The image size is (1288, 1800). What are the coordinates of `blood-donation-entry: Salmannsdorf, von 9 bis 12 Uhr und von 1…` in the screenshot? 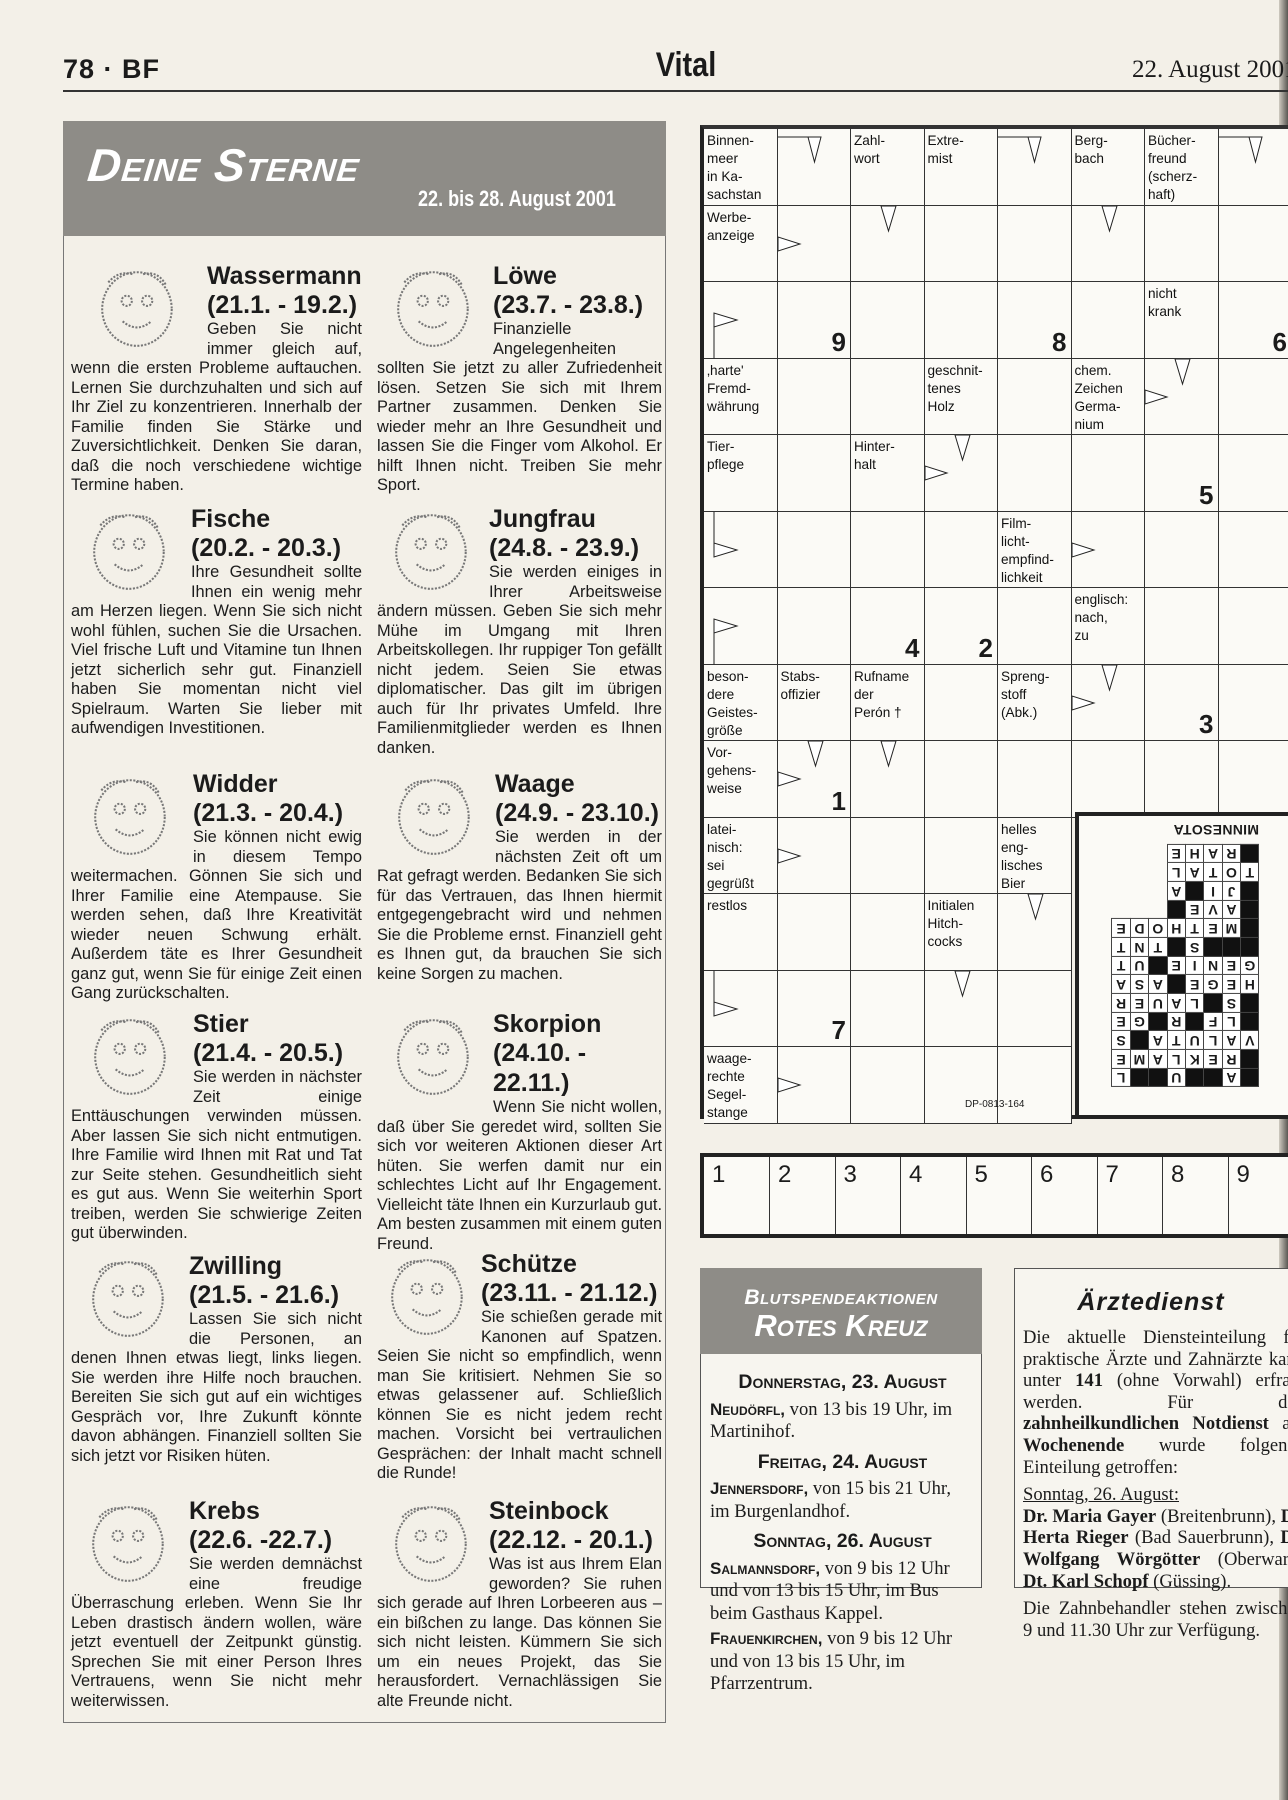 It's located at (842, 1592).